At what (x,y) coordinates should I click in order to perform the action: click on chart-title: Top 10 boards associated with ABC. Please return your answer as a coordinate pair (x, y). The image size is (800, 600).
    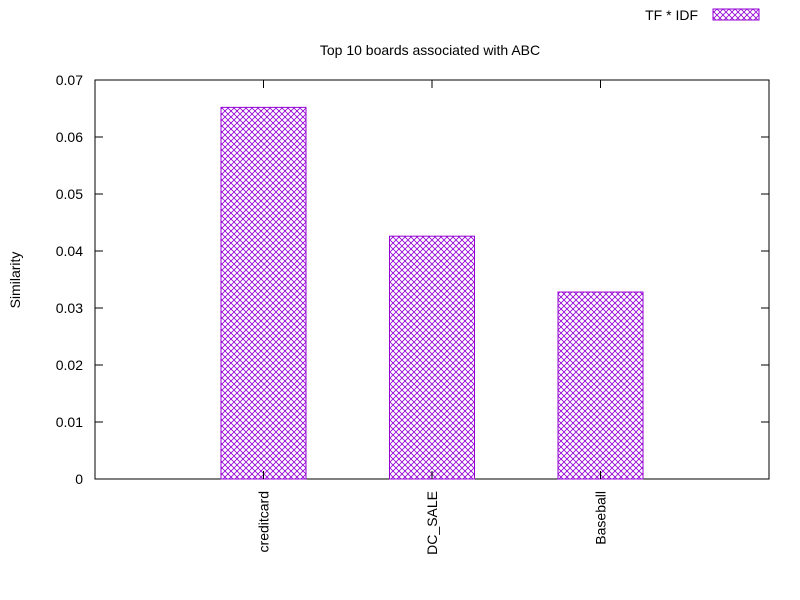
    Looking at the image, I should click on (430, 50).